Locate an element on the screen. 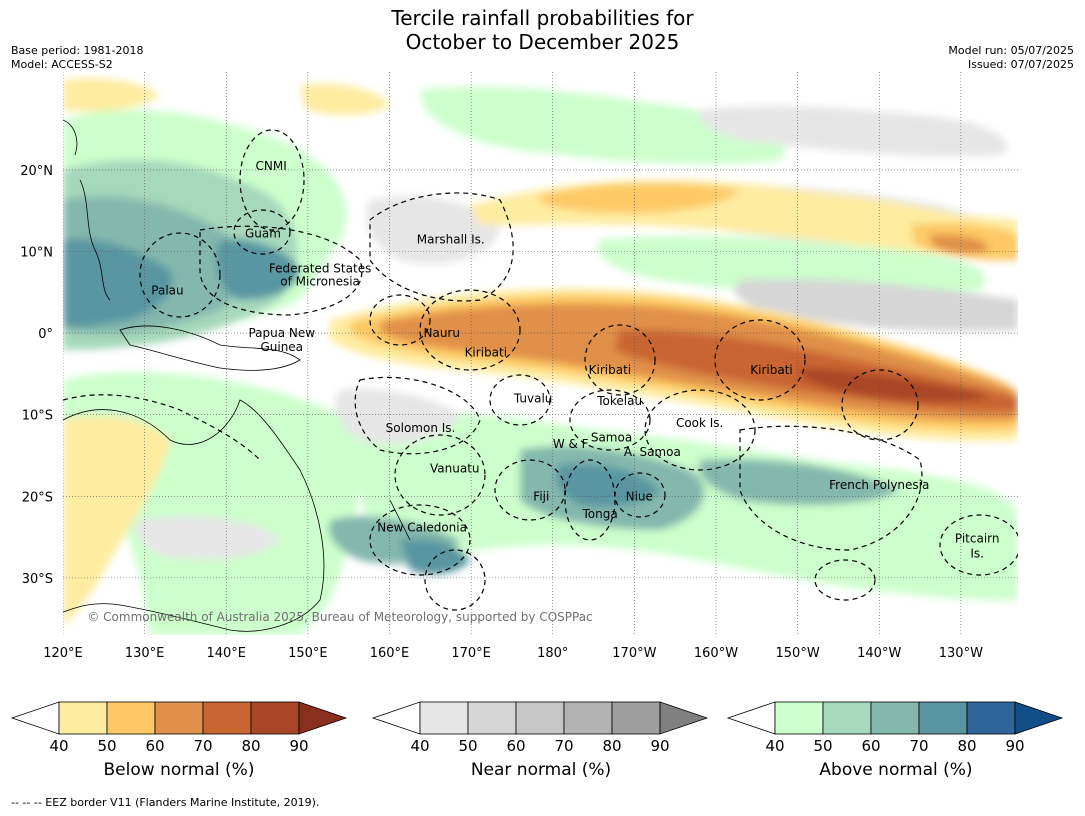 The image size is (1085, 816). region-label: W & F is located at coordinates (571, 444).